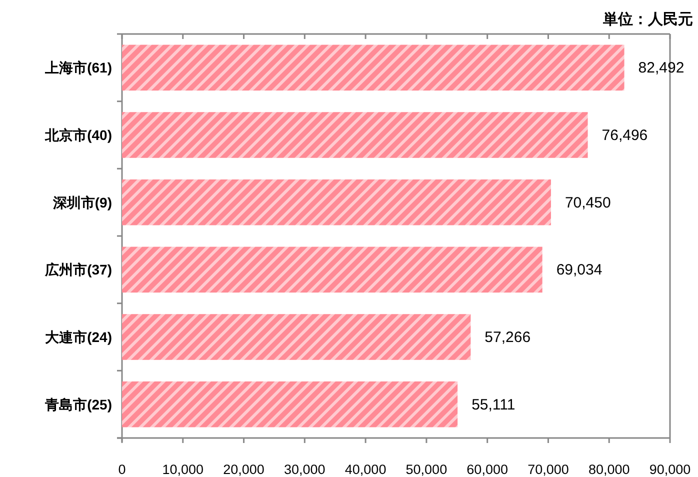 The height and width of the screenshot is (477, 698). Describe the element at coordinates (670, 469) in the screenshot. I see `x-tick-label: 90,000` at that location.